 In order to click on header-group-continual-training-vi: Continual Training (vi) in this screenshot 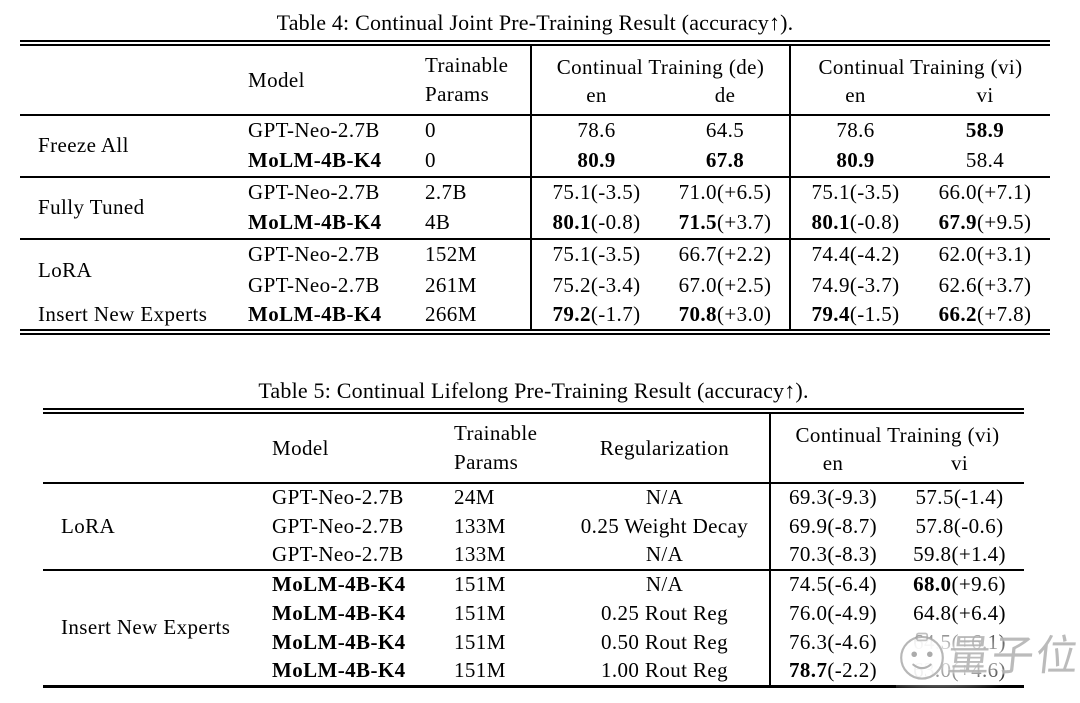, I will do `click(919, 62)`.